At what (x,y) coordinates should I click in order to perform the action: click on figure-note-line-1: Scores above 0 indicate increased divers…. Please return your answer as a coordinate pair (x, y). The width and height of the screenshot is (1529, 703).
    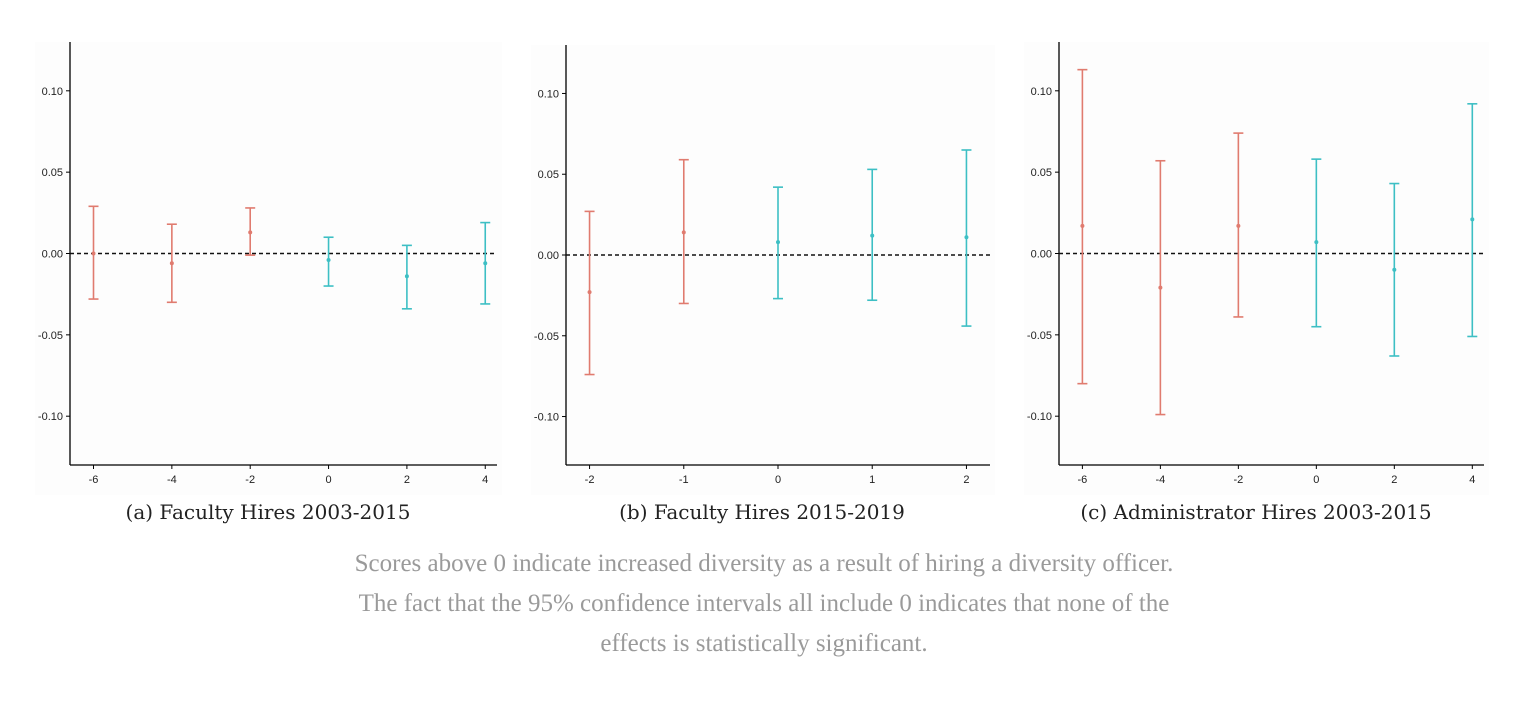
    Looking at the image, I should click on (764, 563).